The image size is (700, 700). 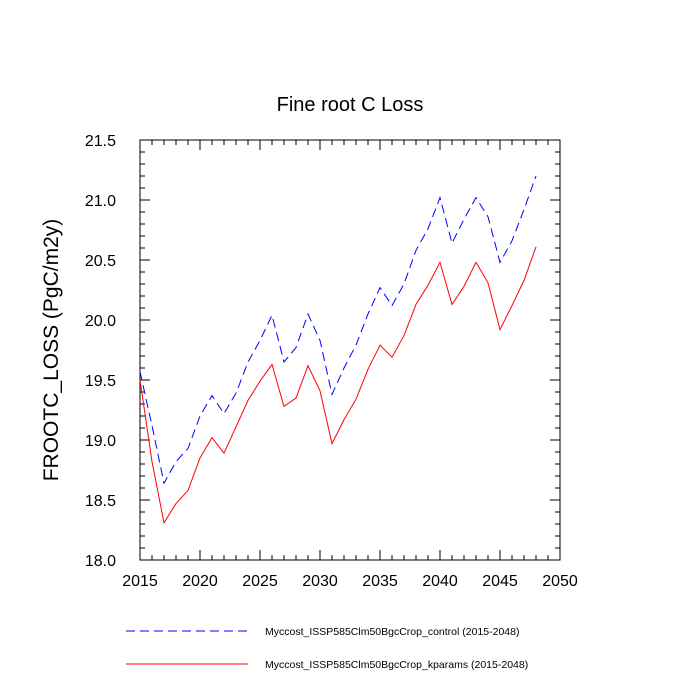 I want to click on y-tick-label: 18.5, so click(x=100, y=501).